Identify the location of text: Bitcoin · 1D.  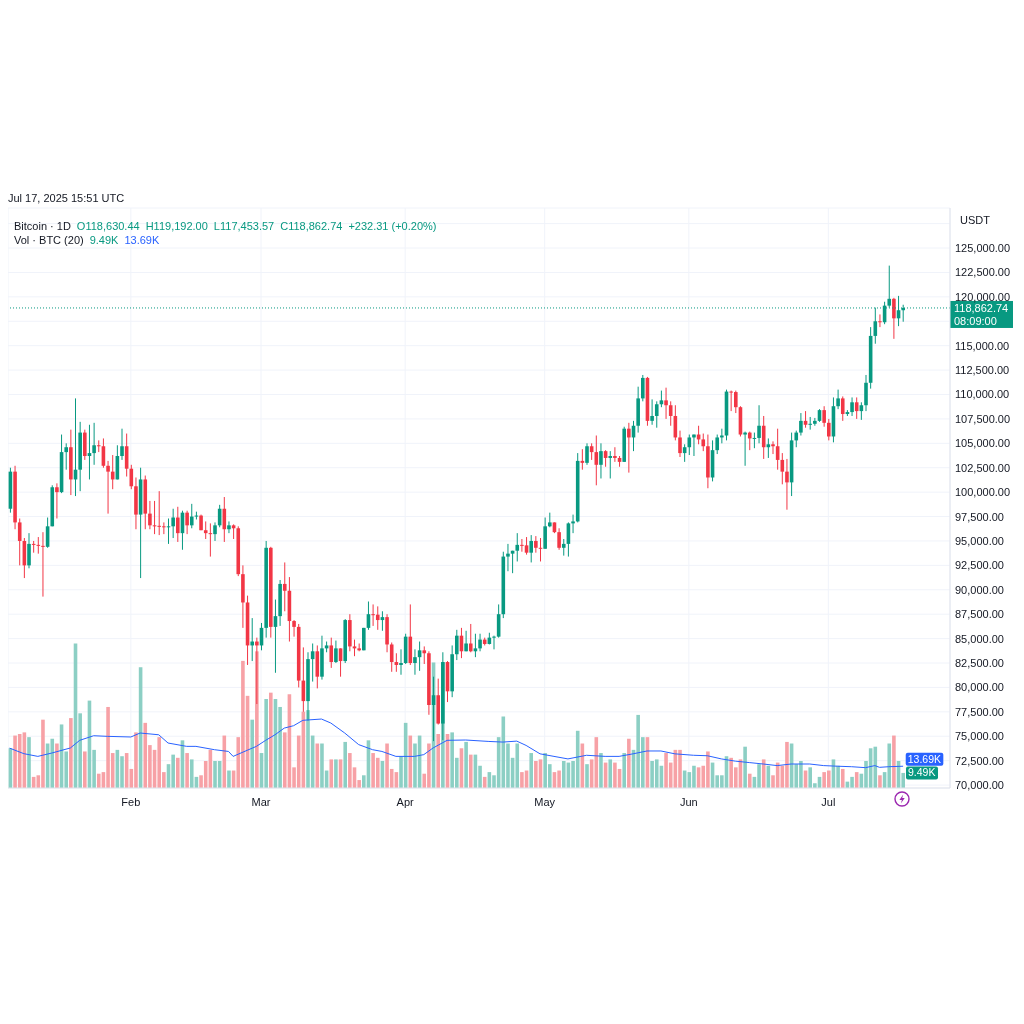
(42, 226).